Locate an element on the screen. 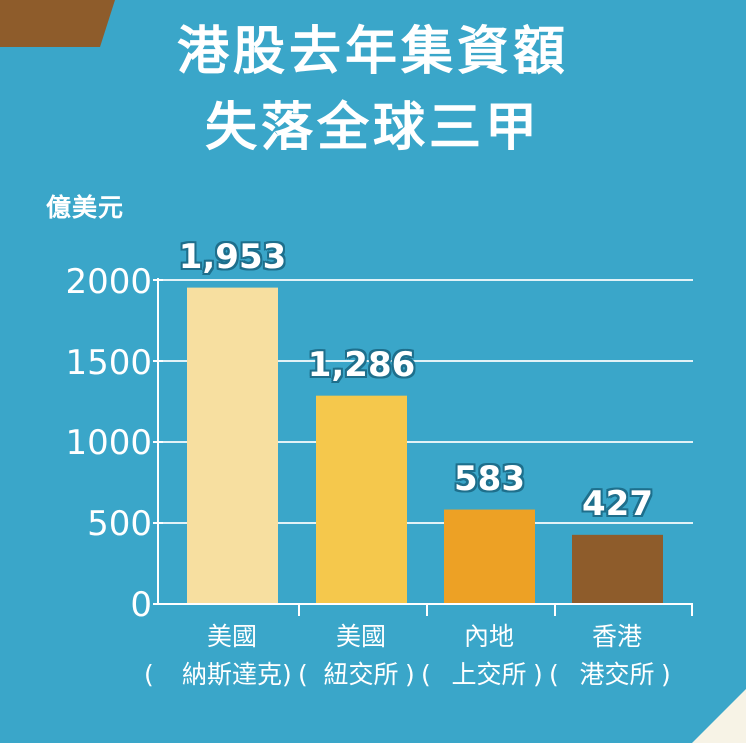 The width and height of the screenshot is (746, 743). y-tick-500: 500 is located at coordinates (119, 524).